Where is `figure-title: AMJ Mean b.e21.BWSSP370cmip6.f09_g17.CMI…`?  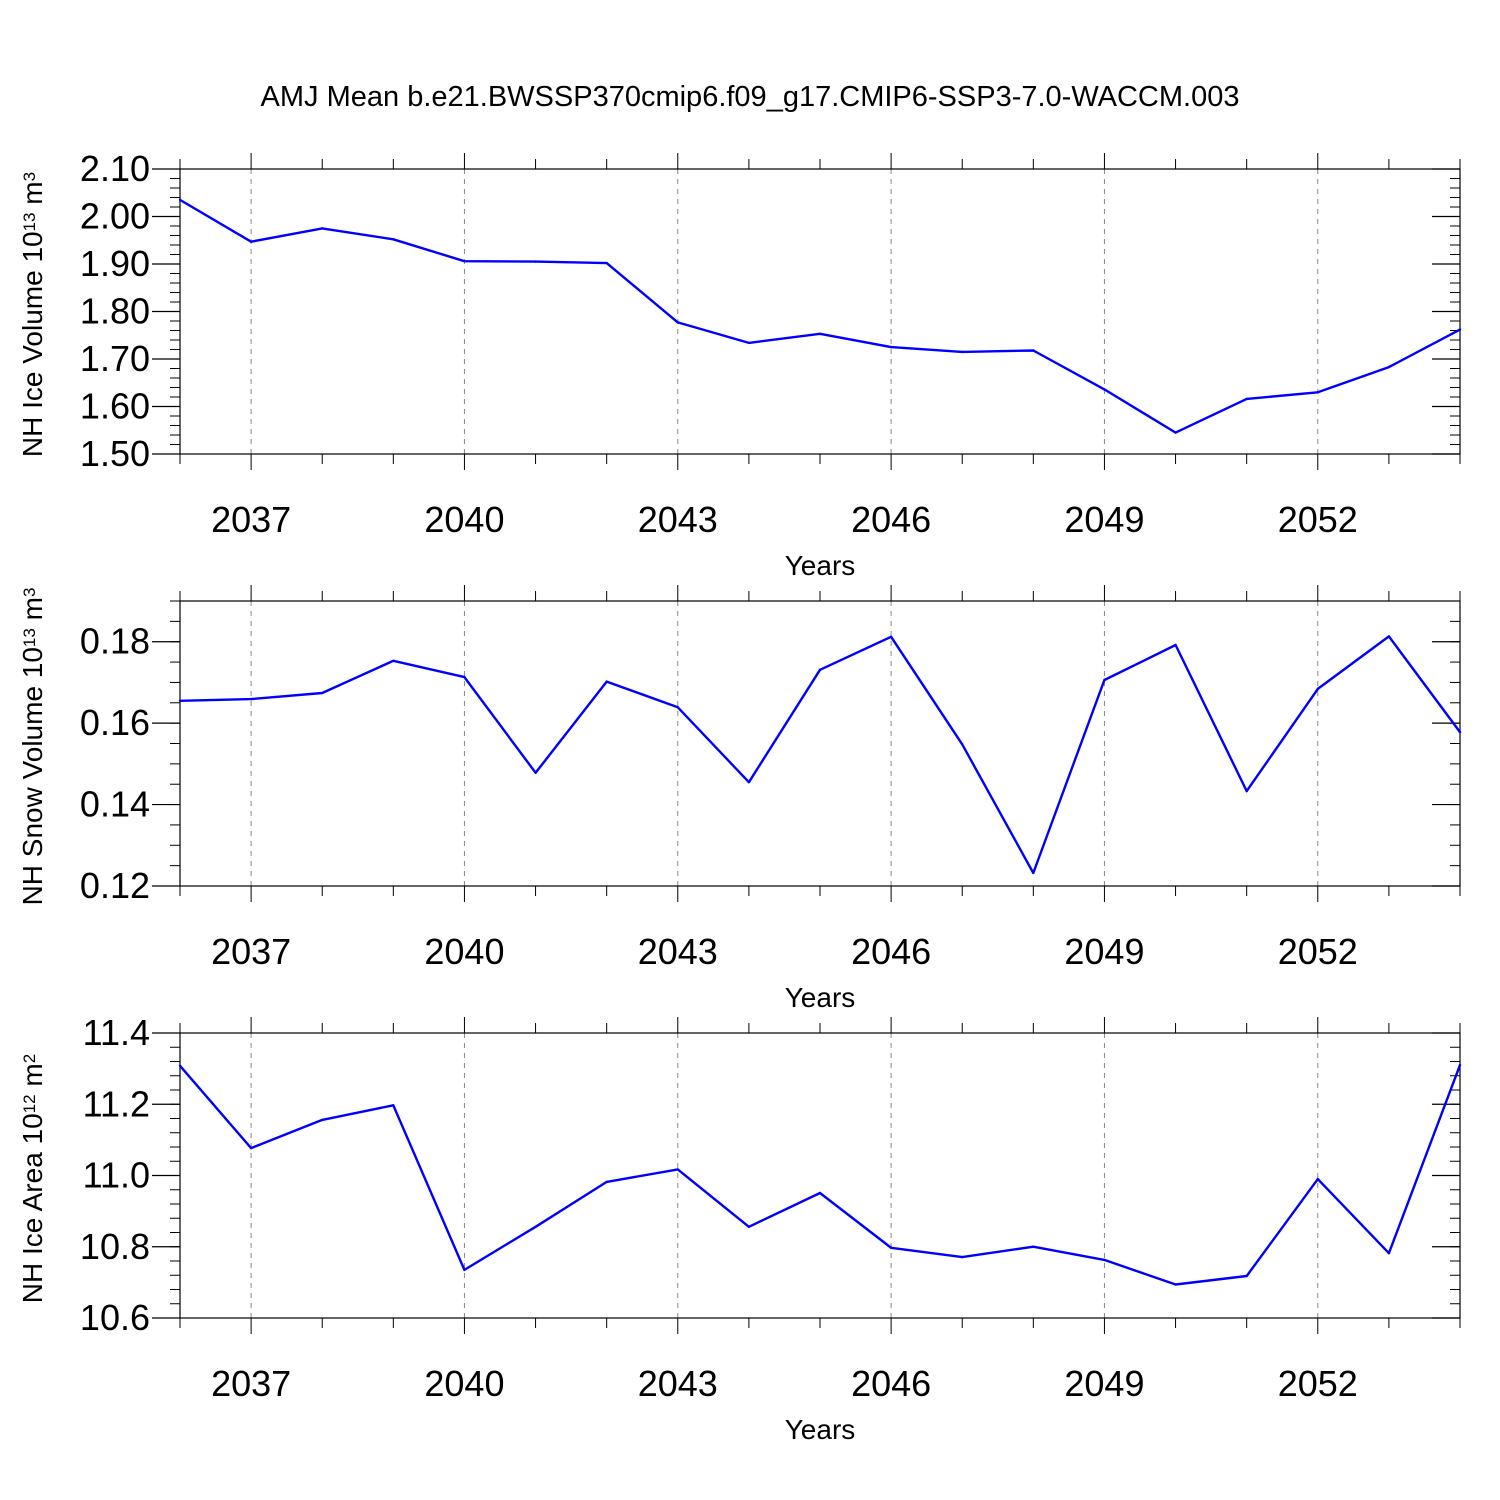 figure-title: AMJ Mean b.e21.BWSSP370cmip6.f09_g17.CMI… is located at coordinates (750, 97).